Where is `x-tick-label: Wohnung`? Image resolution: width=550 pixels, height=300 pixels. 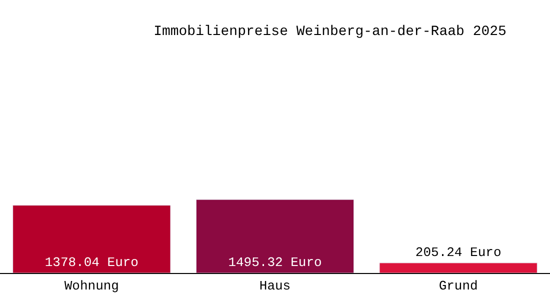
x-tick-label: Wohnung is located at coordinates (91, 286).